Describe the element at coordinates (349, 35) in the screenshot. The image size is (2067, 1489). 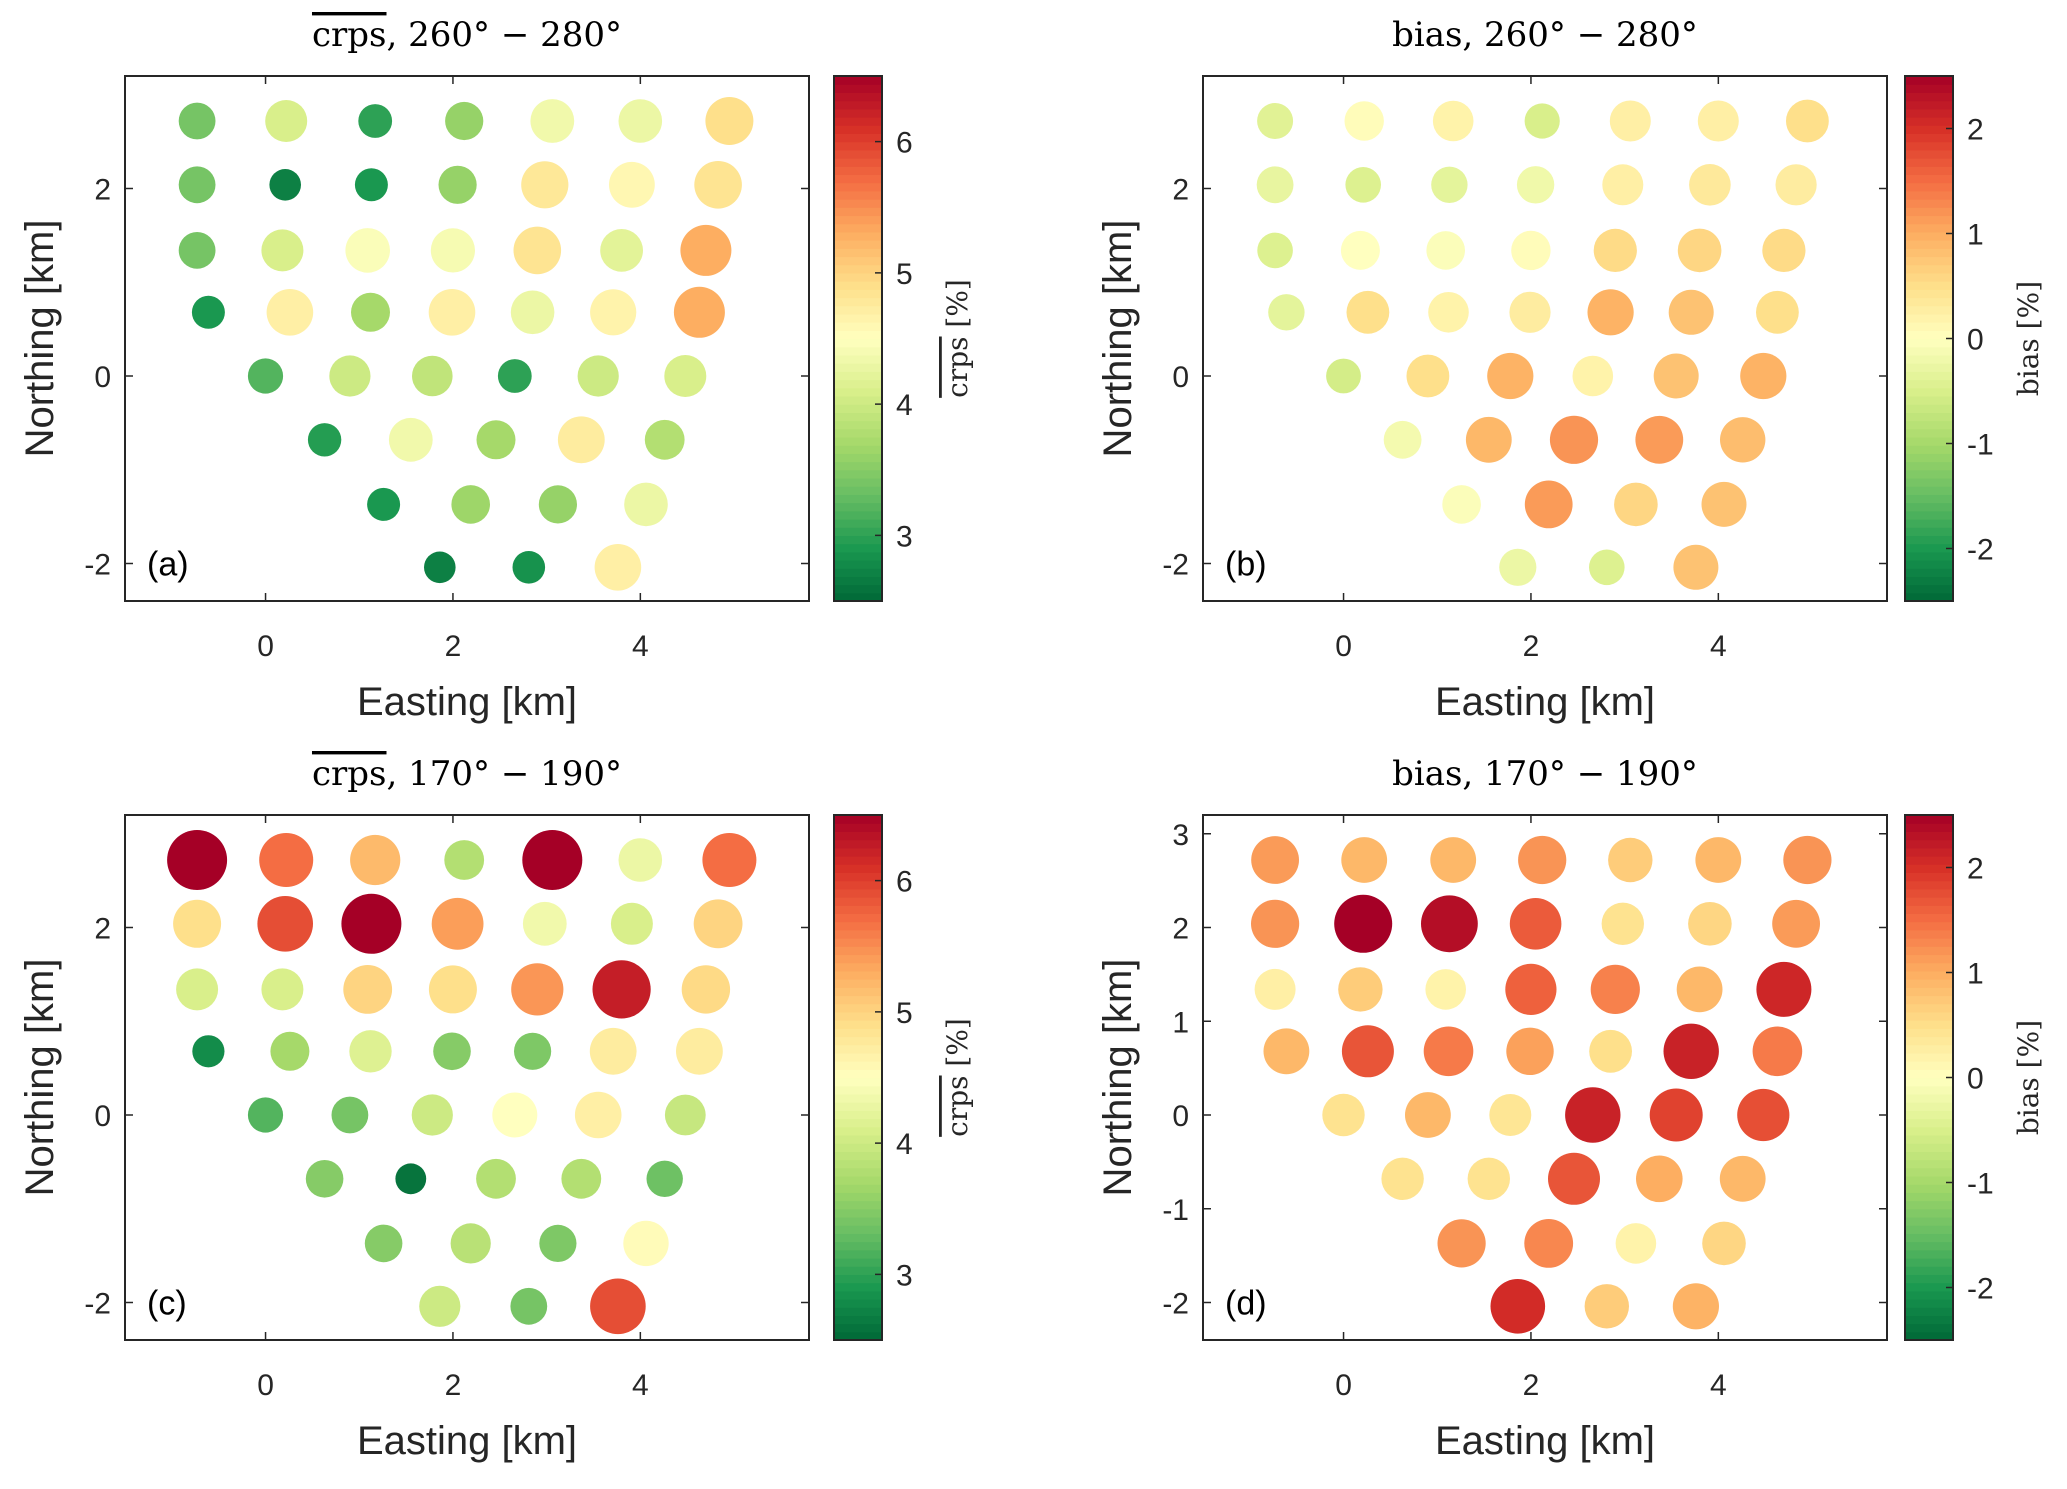
I see `title-overline-part: crps` at that location.